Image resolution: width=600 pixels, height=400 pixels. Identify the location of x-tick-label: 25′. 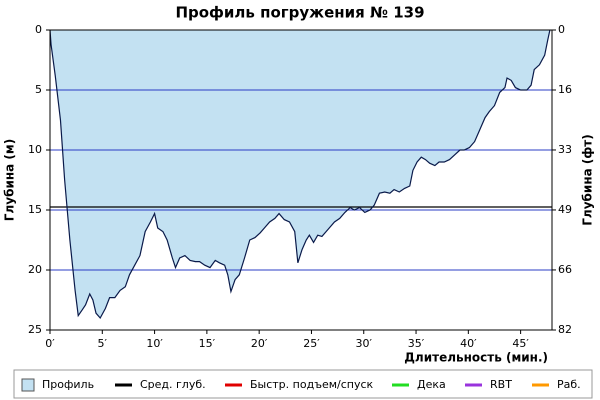
(311, 343).